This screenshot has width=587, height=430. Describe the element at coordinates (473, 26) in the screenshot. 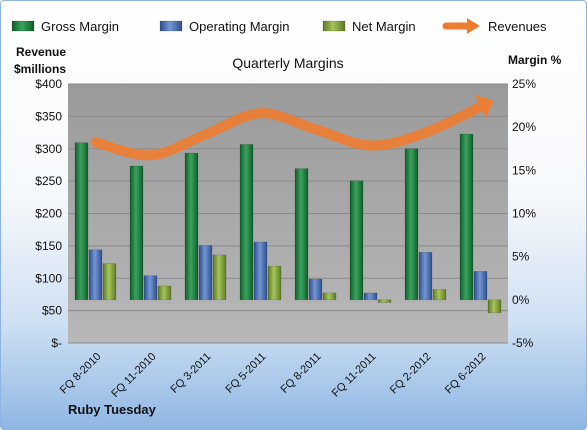

I see `legend-revenues-arrow` at that location.